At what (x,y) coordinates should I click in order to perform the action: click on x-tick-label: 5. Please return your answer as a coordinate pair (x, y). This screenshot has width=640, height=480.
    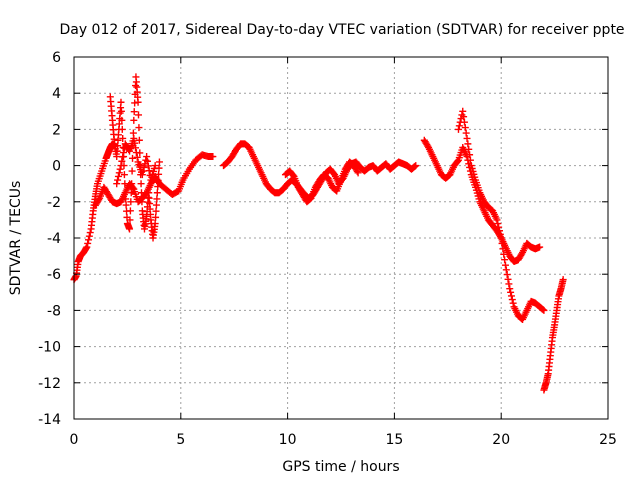
    Looking at the image, I should click on (180, 440).